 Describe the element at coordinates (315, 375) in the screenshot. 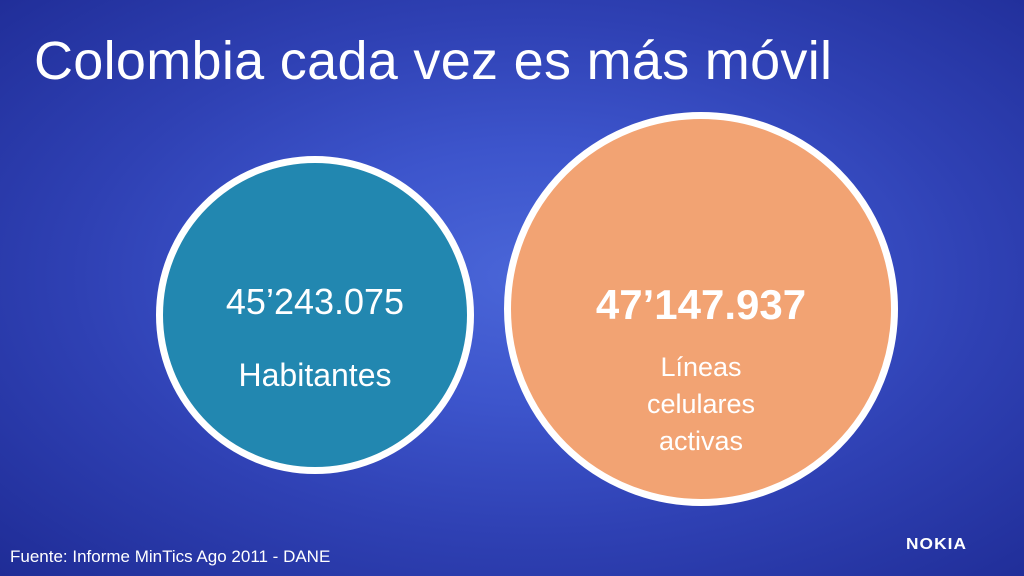

I see `population-label: Habitantes` at that location.